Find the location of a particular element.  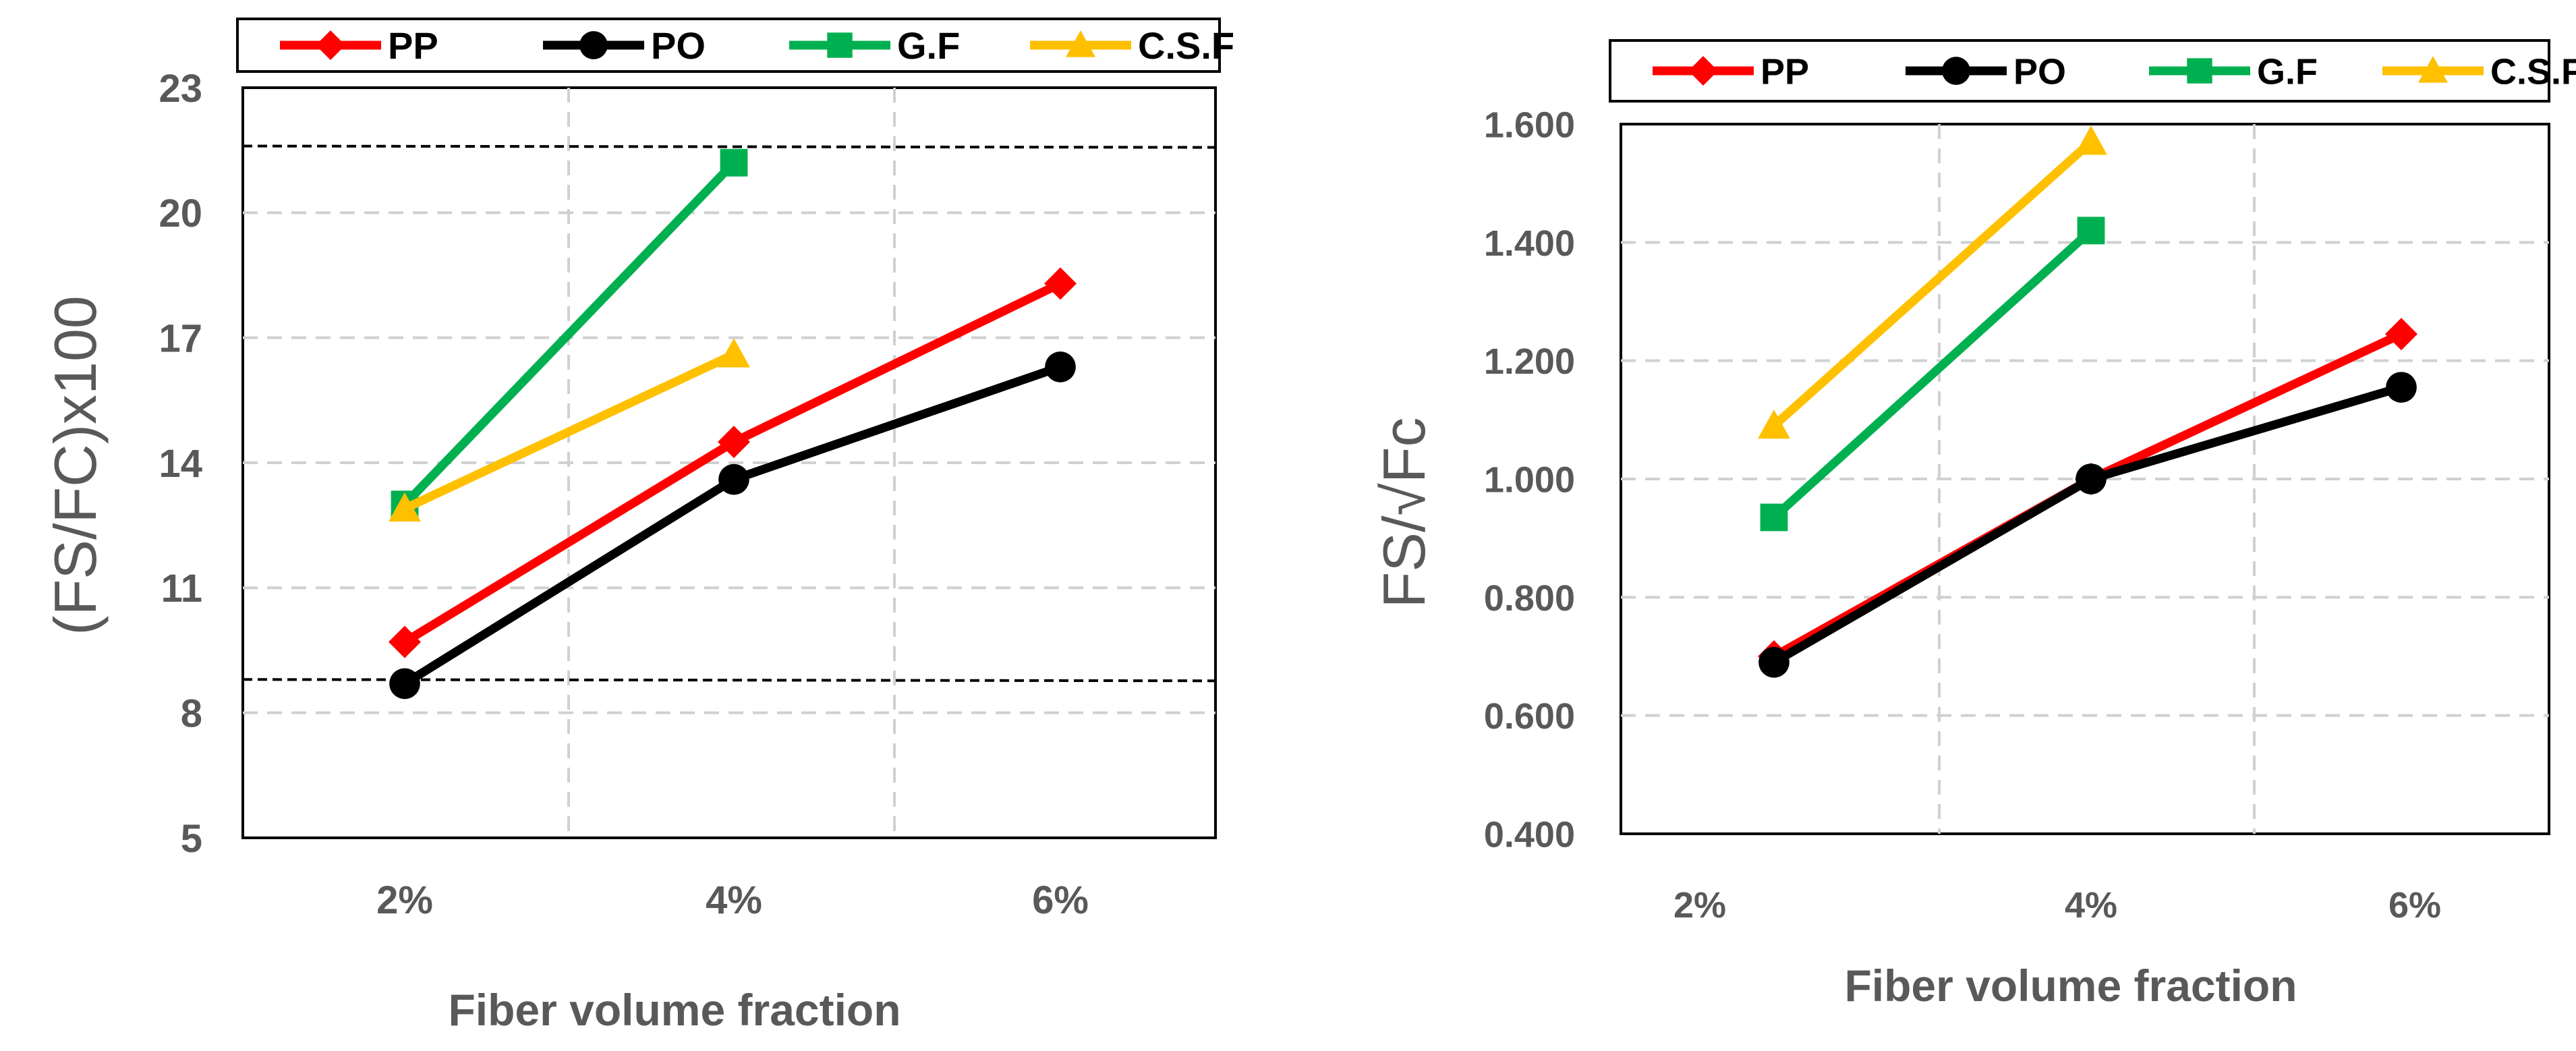

y-tick-label: 1.400 is located at coordinates (1529, 243).